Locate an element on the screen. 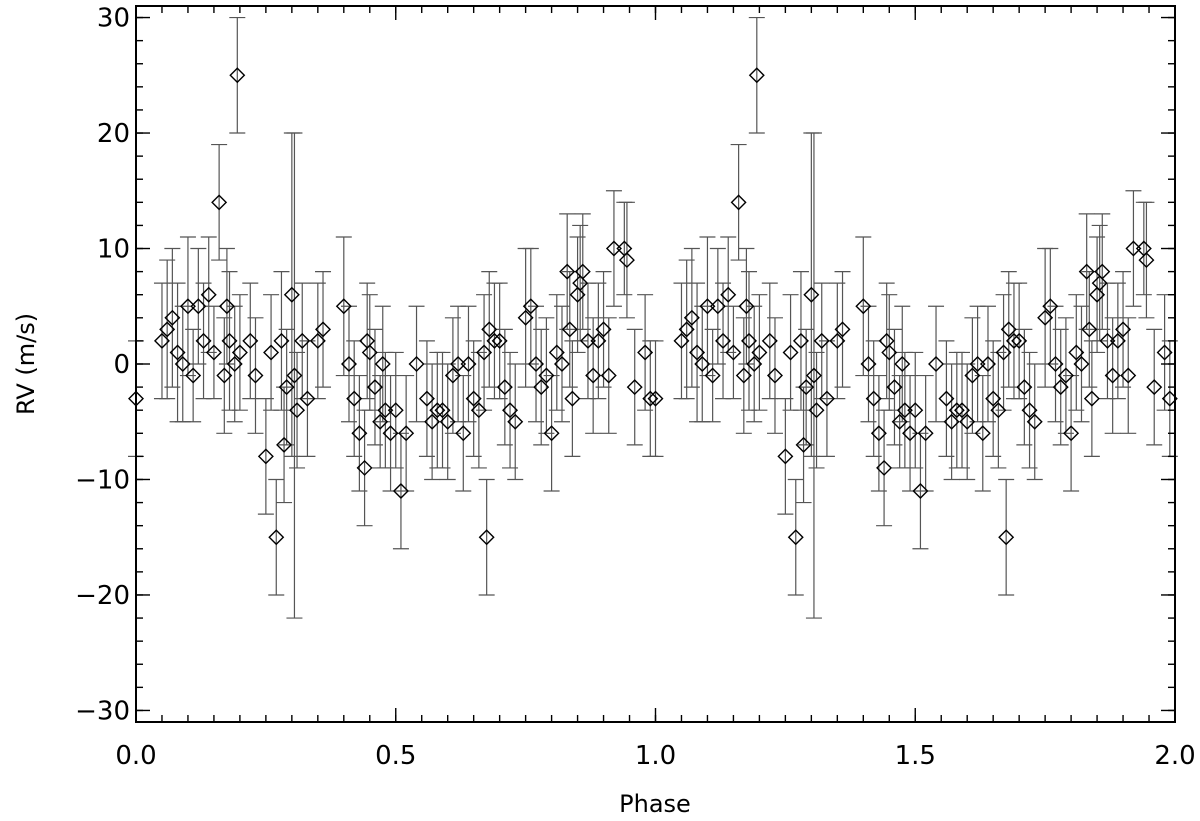  x-tick-label: 1.5 is located at coordinates (915, 756).